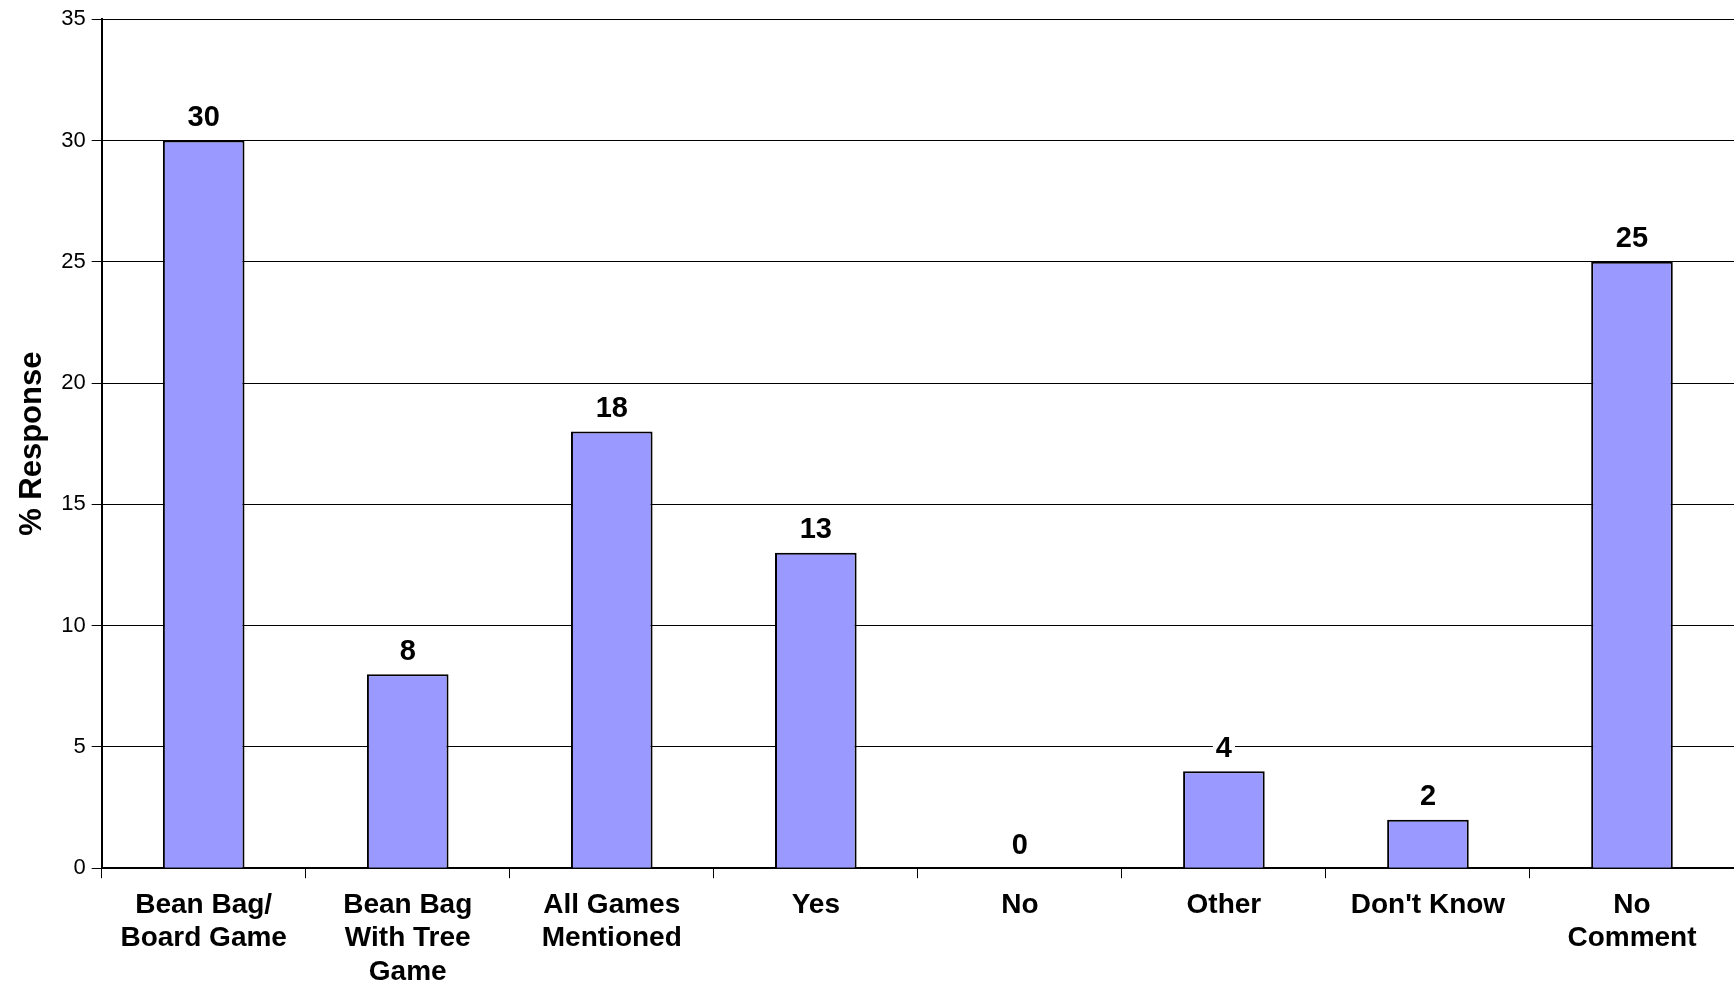 Image resolution: width=1734 pixels, height=999 pixels. Describe the element at coordinates (31, 443) in the screenshot. I see `y-axis-title: % Response` at that location.